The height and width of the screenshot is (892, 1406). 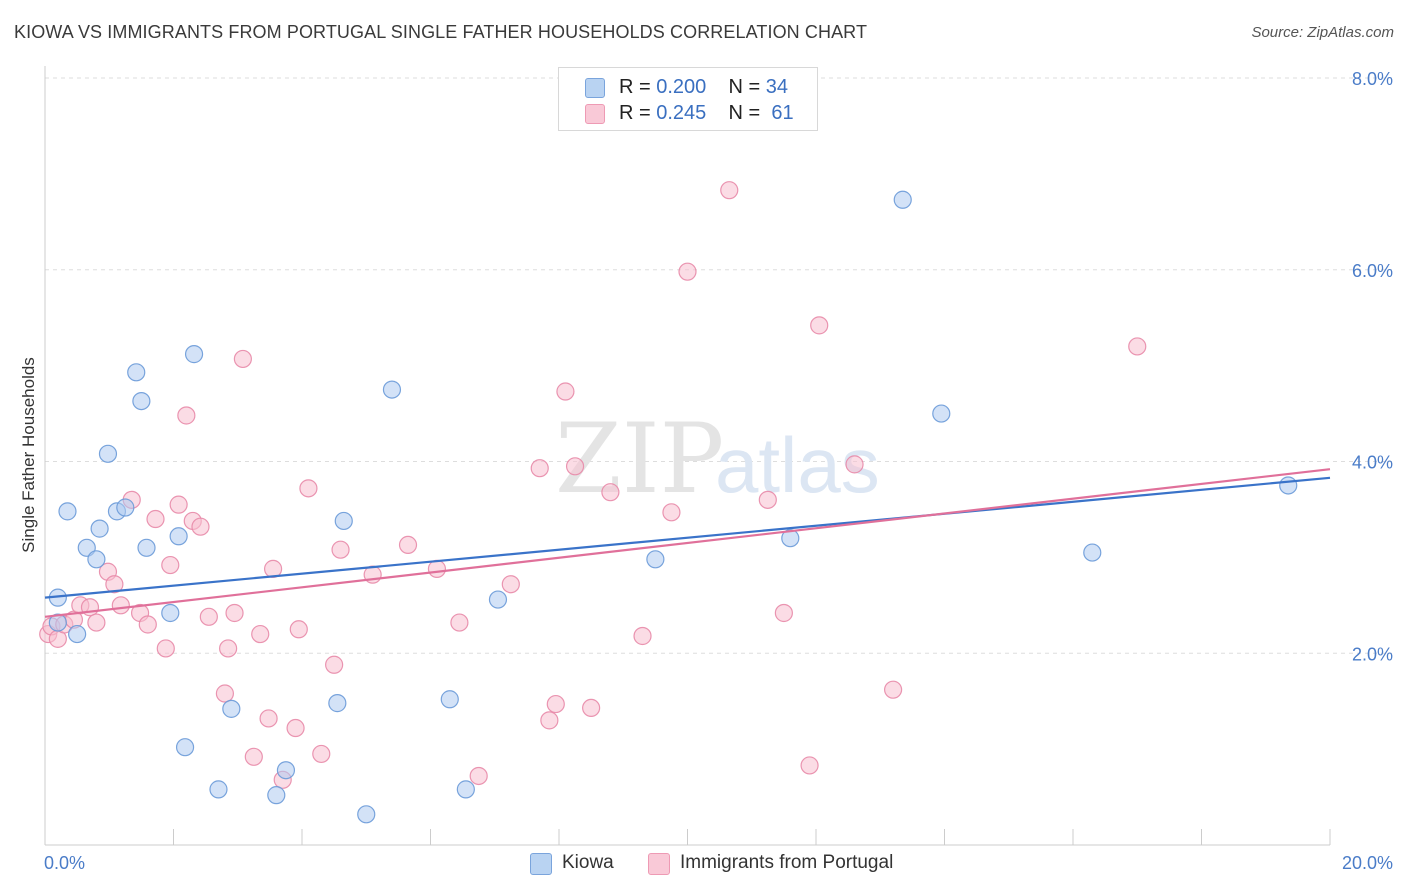 I want to click on portugal-swatch, so click(x=595, y=114).